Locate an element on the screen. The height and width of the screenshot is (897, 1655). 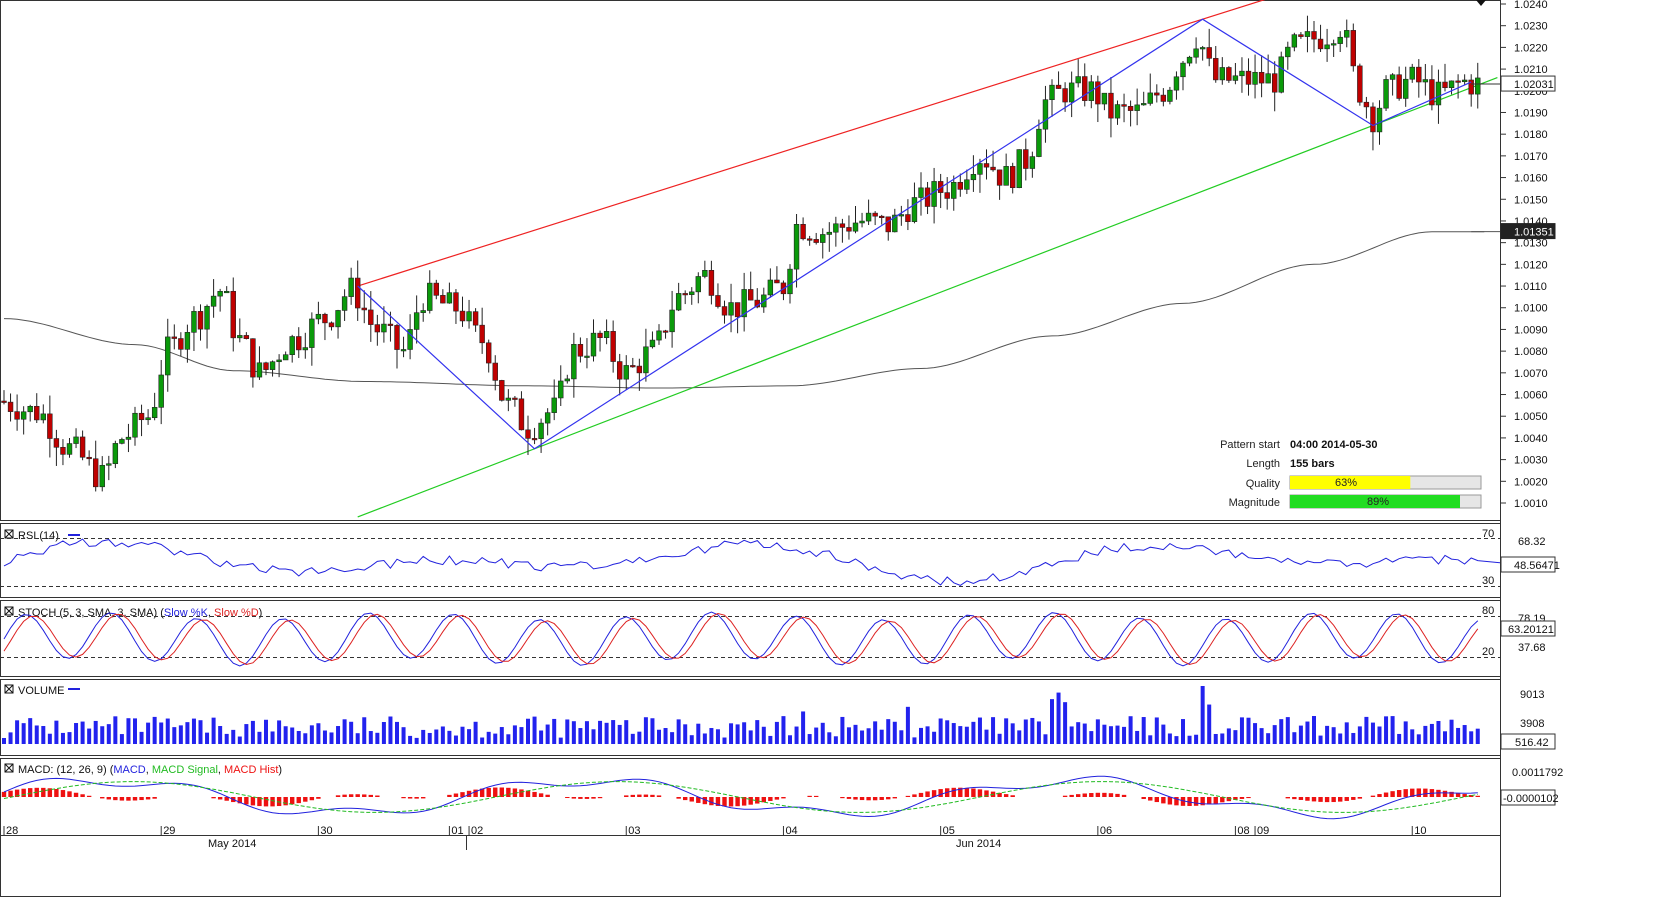
length-value: 155 bars is located at coordinates (1312, 464).